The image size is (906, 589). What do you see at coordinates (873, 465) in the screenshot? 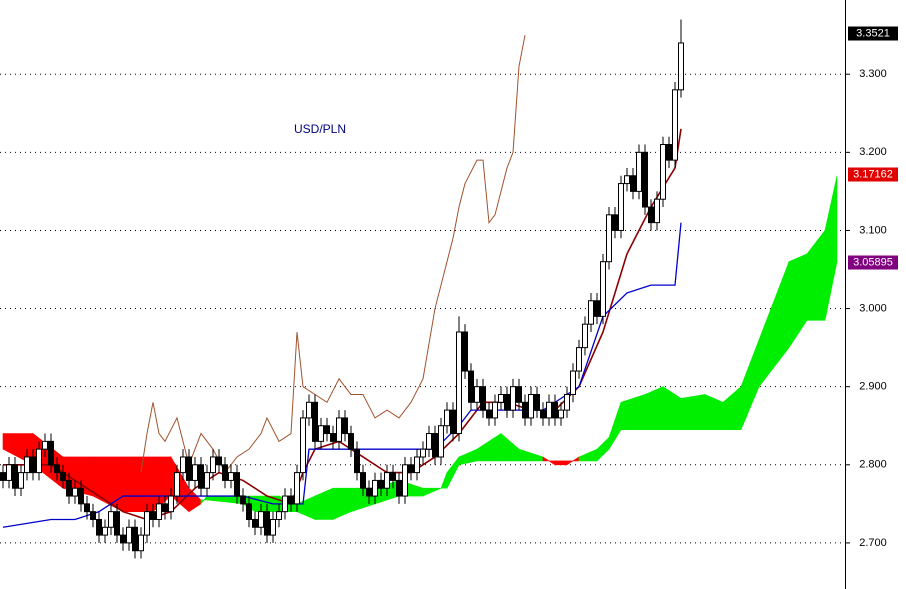
I see `y-tick-label: 2.800` at bounding box center [873, 465].